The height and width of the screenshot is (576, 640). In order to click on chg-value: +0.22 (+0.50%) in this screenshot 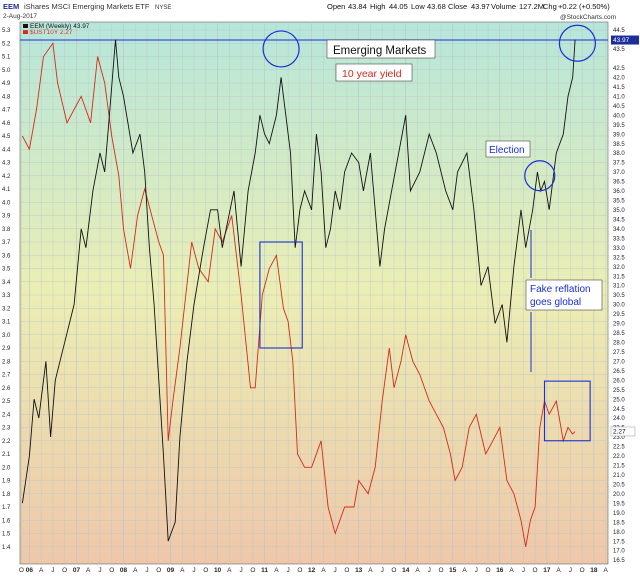, I will do `click(584, 6)`.